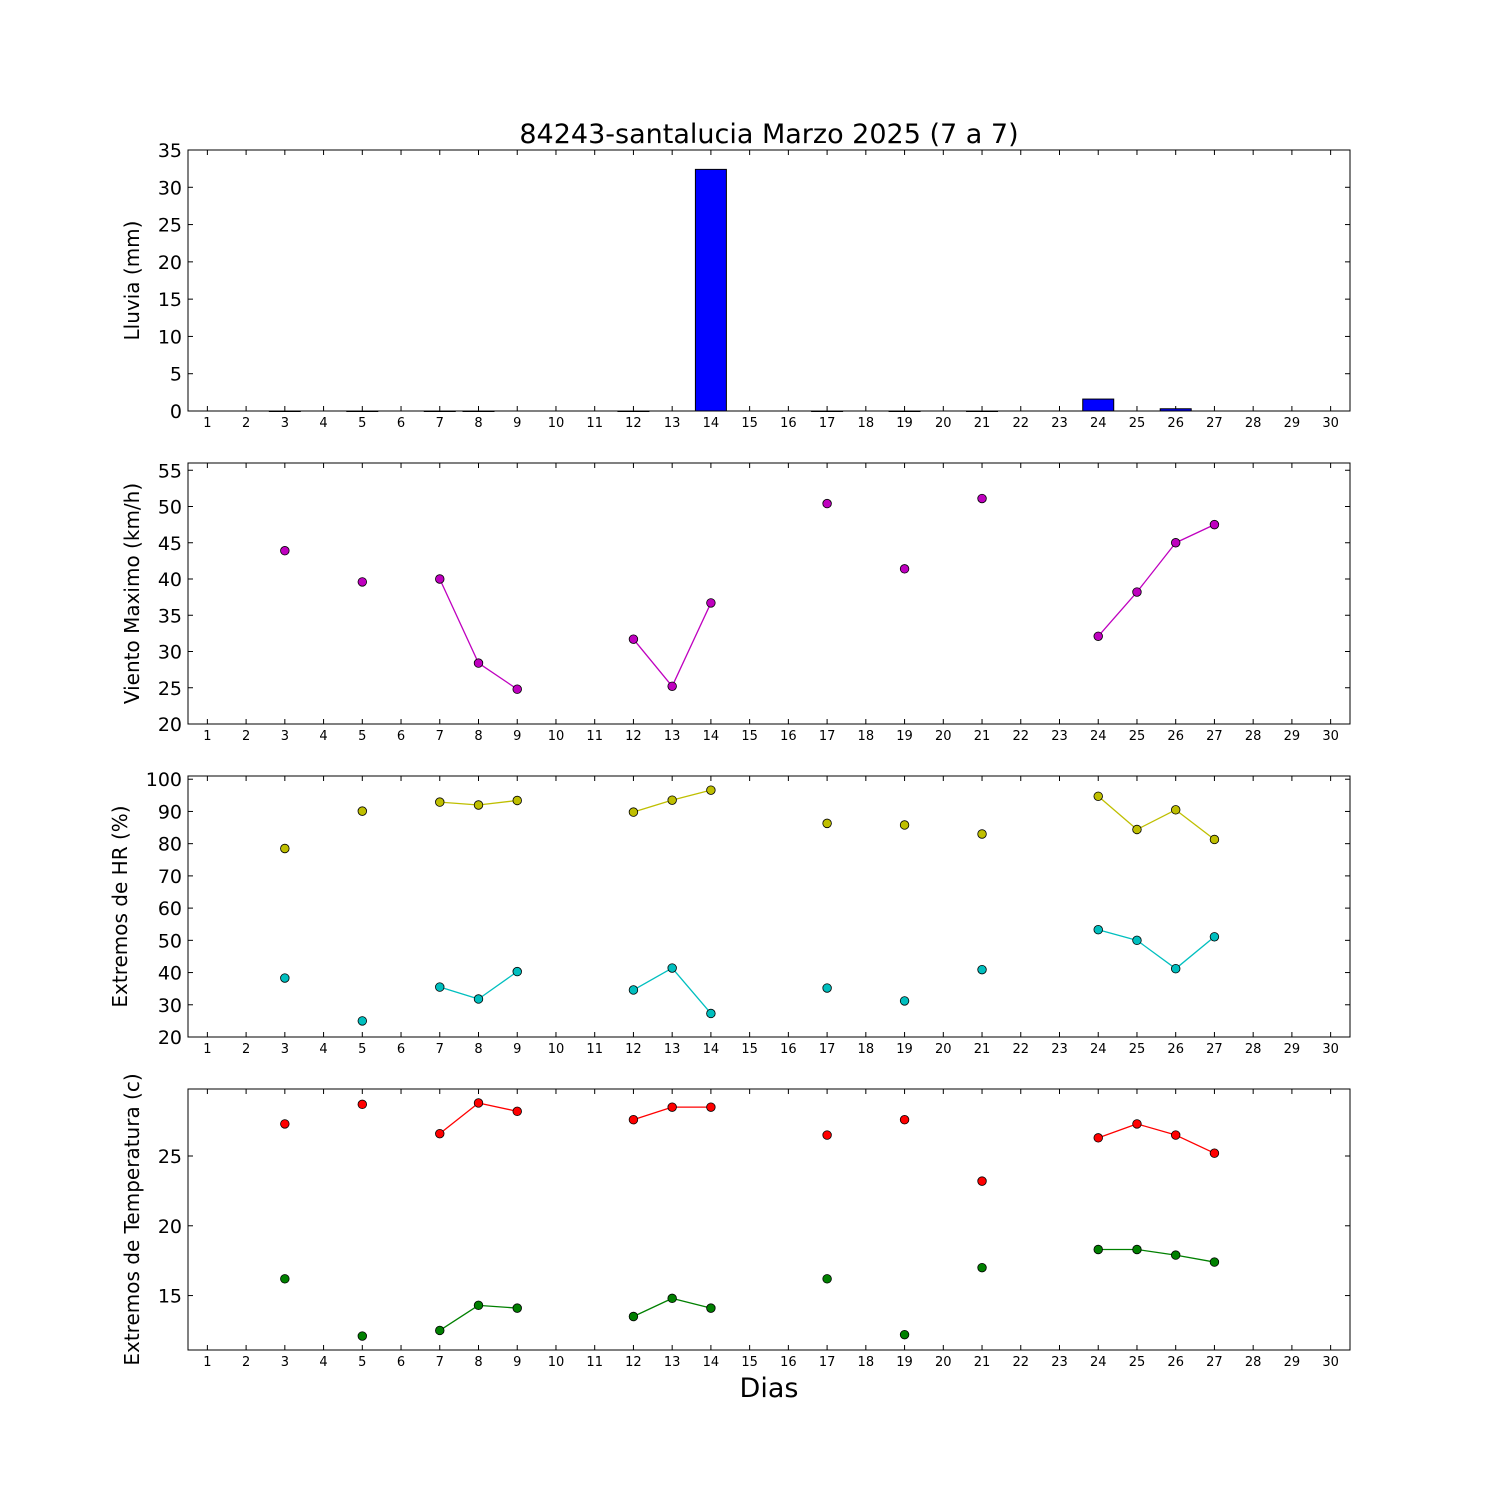 The image size is (1500, 1500). I want to click on y-tick-label: 60, so click(170, 909).